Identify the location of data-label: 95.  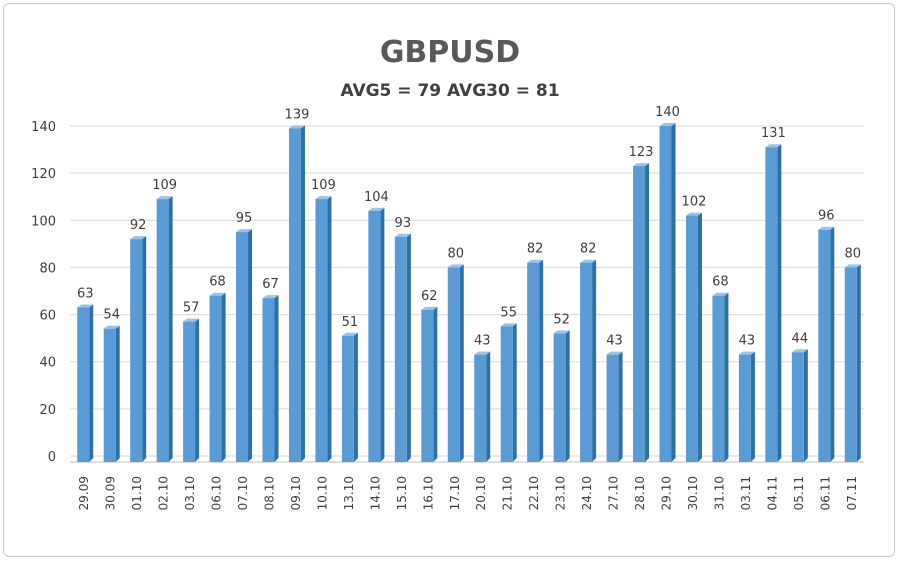
(244, 218).